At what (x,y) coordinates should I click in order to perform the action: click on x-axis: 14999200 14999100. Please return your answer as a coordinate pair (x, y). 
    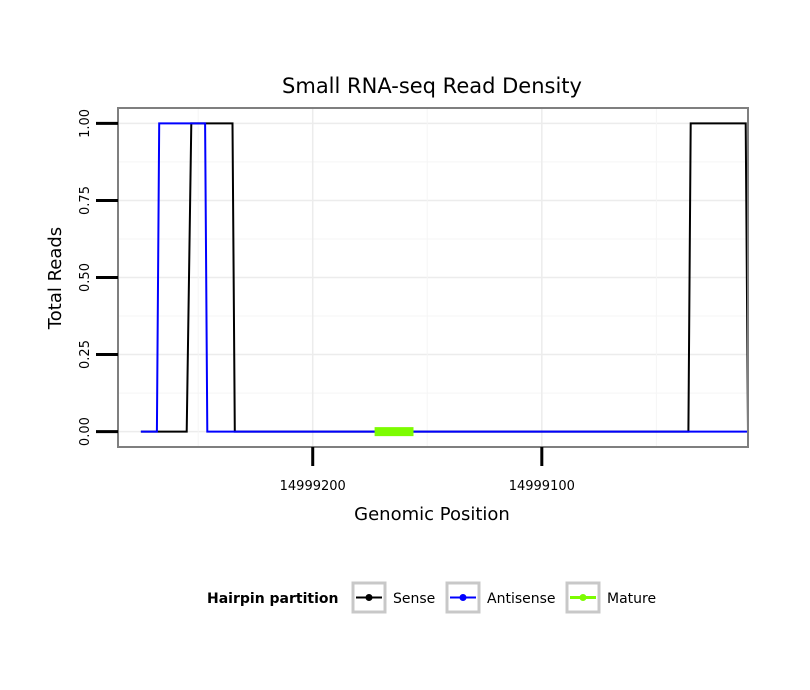
    Looking at the image, I should click on (427, 470).